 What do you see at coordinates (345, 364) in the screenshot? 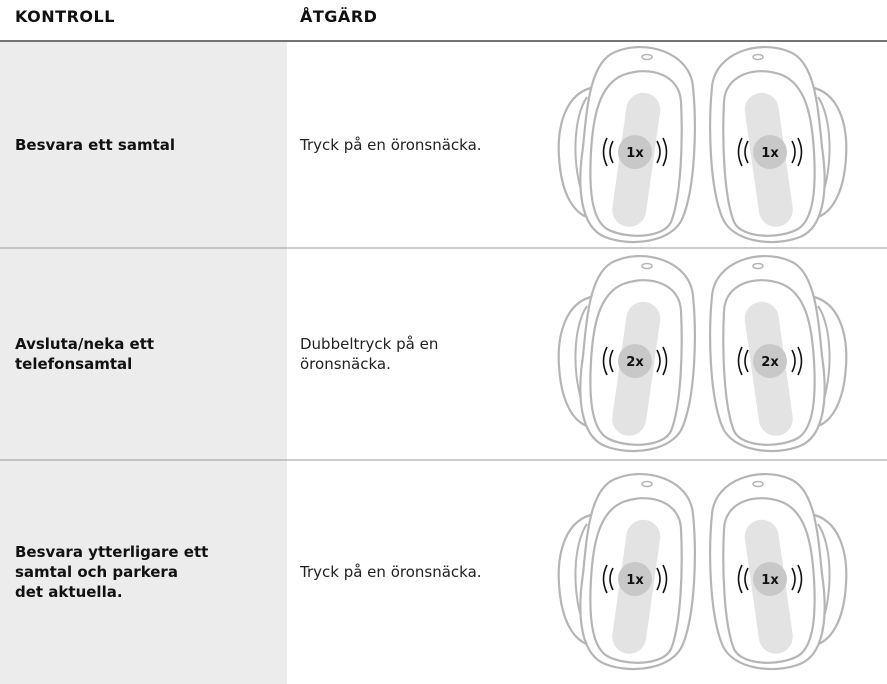
I see `action-text: öronsnäcka.` at bounding box center [345, 364].